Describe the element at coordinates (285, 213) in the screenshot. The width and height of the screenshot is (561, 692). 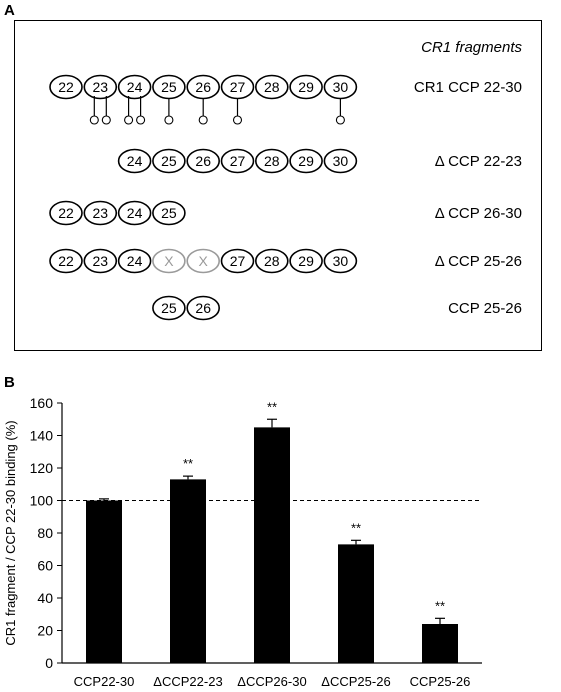
I see `fragment-row: 22 23 24 25 Δ CCP 26-30` at that location.